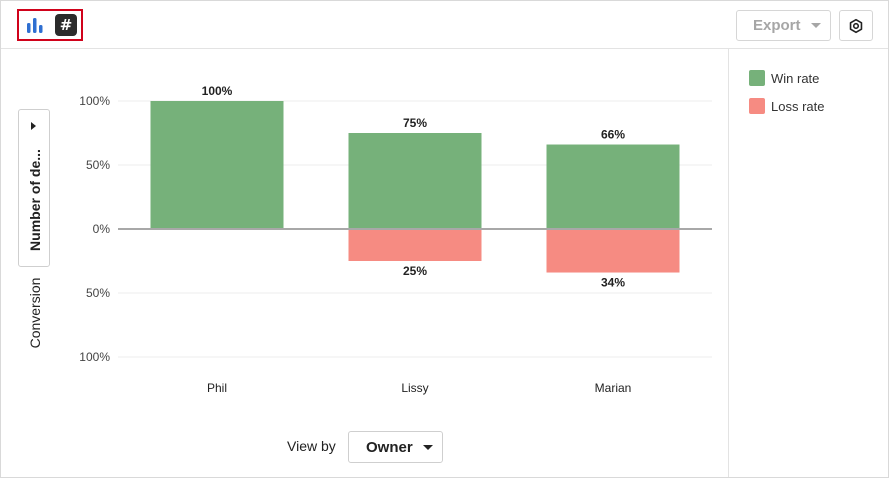 The height and width of the screenshot is (478, 889). What do you see at coordinates (415, 245) in the screenshot?
I see `bar-loss-lissy` at bounding box center [415, 245].